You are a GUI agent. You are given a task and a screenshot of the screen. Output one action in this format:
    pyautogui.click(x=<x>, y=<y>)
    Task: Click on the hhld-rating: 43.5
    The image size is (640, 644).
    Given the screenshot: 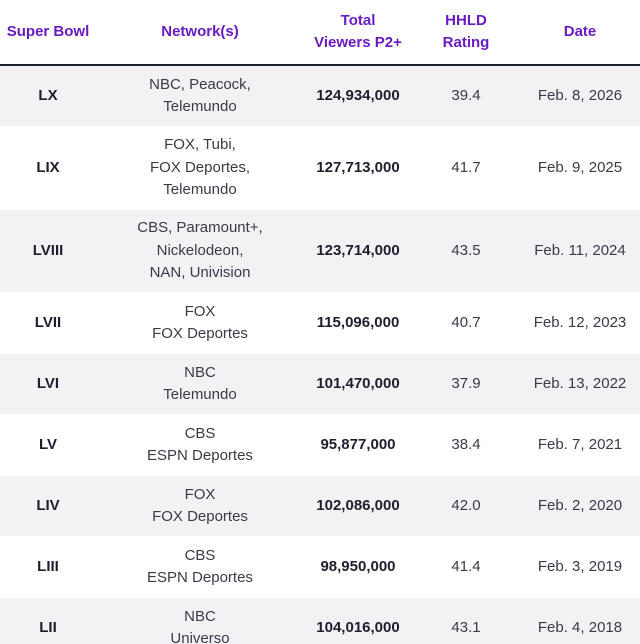 What is the action you would take?
    pyautogui.click(x=466, y=250)
    